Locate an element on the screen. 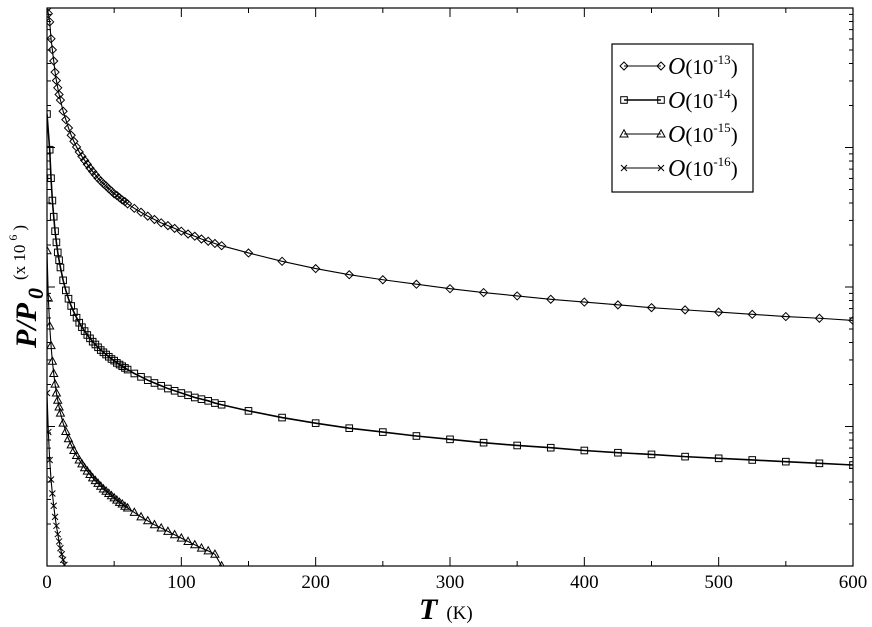 Image resolution: width=872 pixels, height=627 pixels. y-axis-title-main: P/P is located at coordinates (26, 325).